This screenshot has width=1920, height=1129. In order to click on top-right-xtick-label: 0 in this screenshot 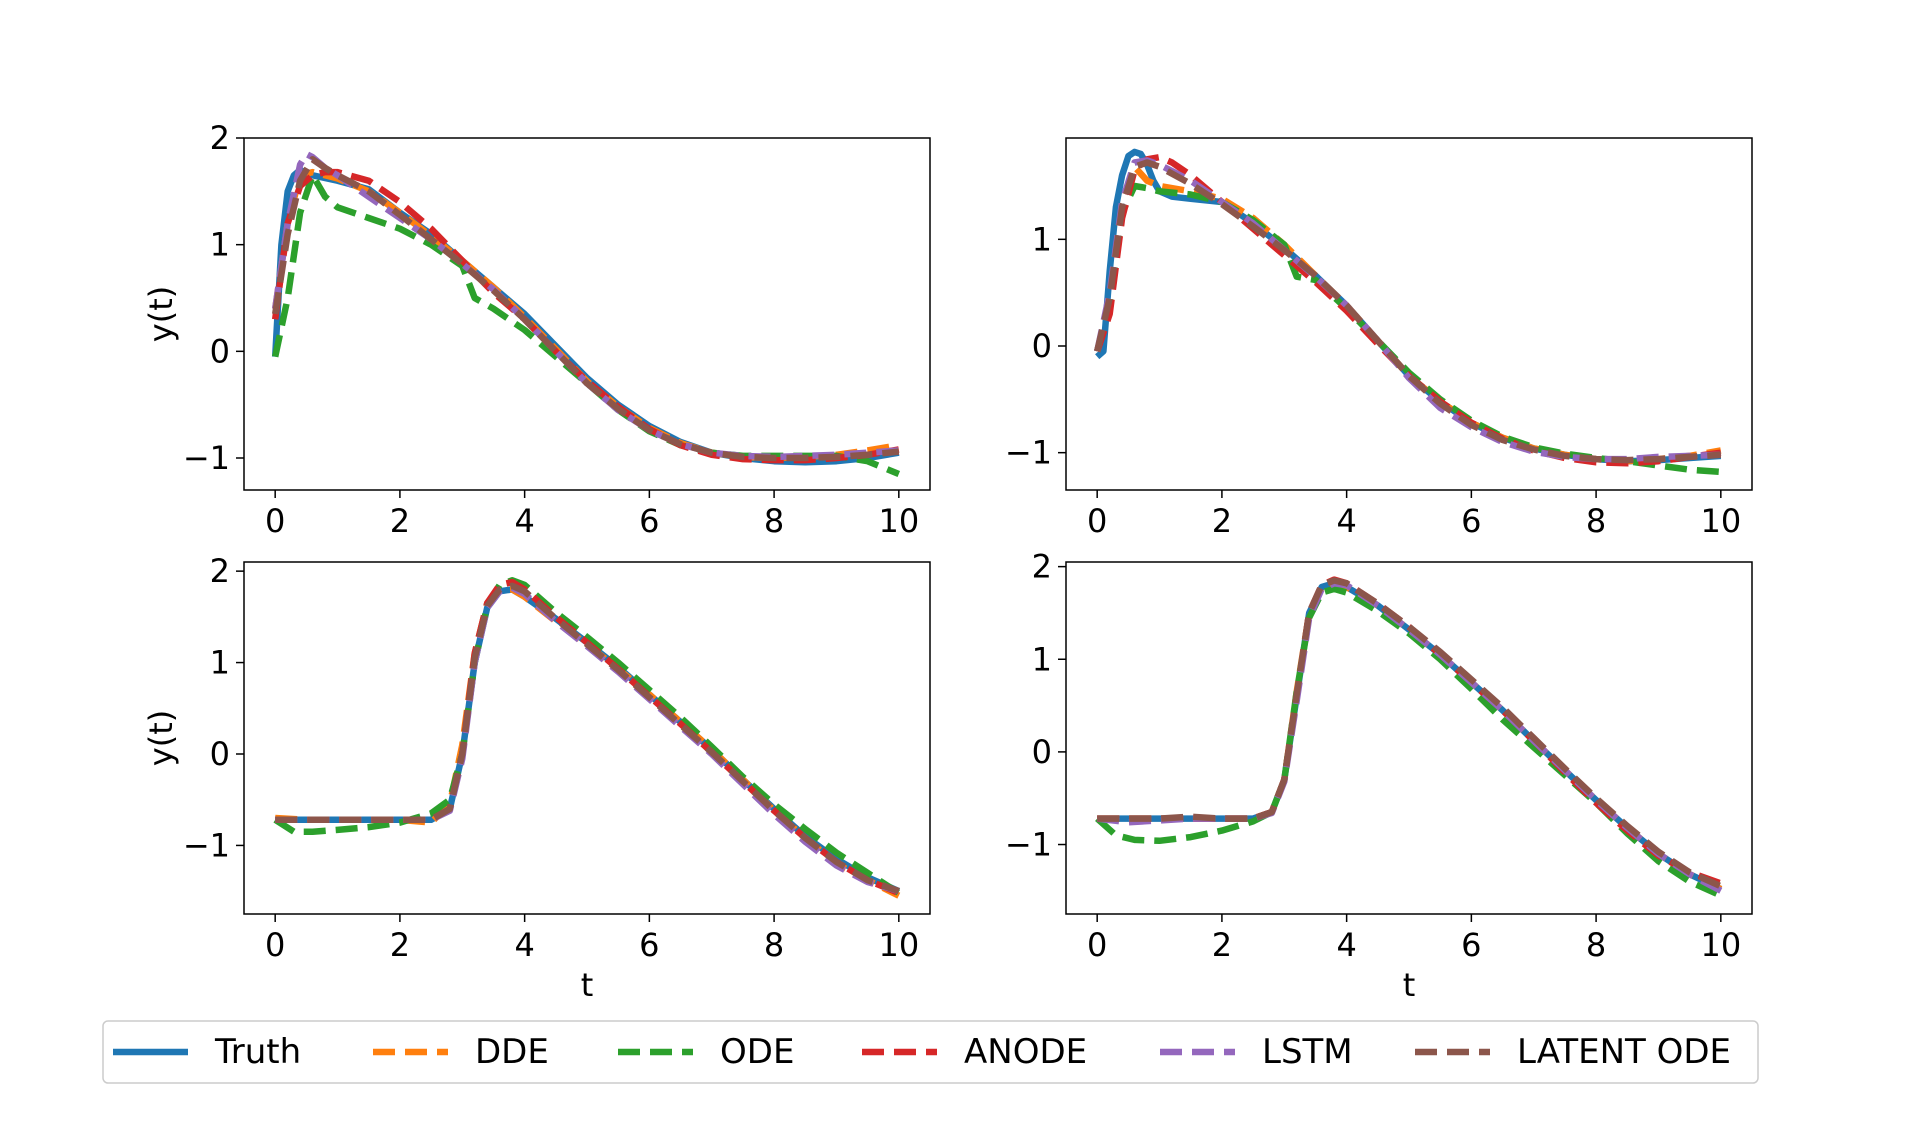, I will do `click(1097, 521)`.